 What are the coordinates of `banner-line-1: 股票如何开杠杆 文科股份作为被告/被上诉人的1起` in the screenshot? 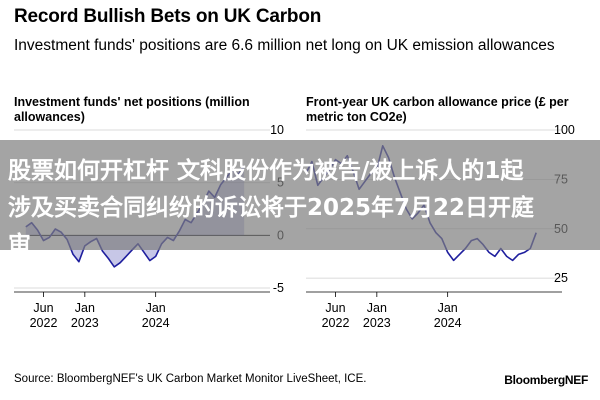 It's located at (266, 171).